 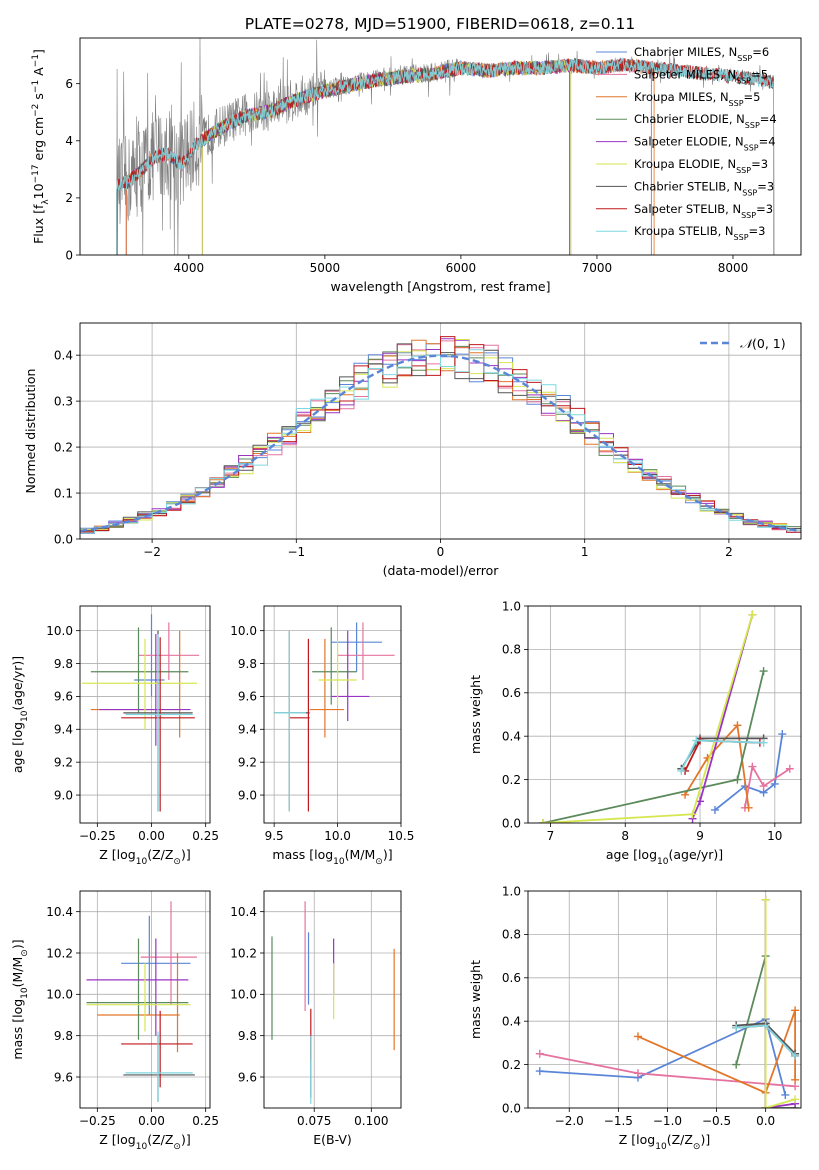 I want to click on weight-marker-salpeter-elodie, so click(x=700, y=801).